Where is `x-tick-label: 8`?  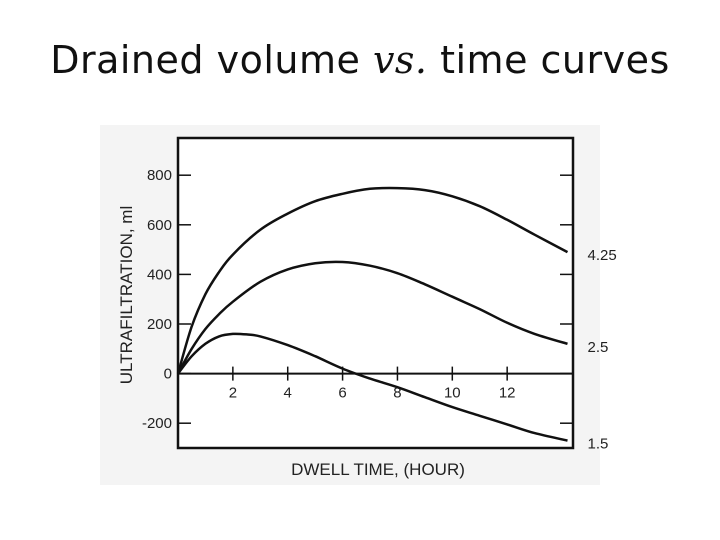
x-tick-label: 8 is located at coordinates (397, 393).